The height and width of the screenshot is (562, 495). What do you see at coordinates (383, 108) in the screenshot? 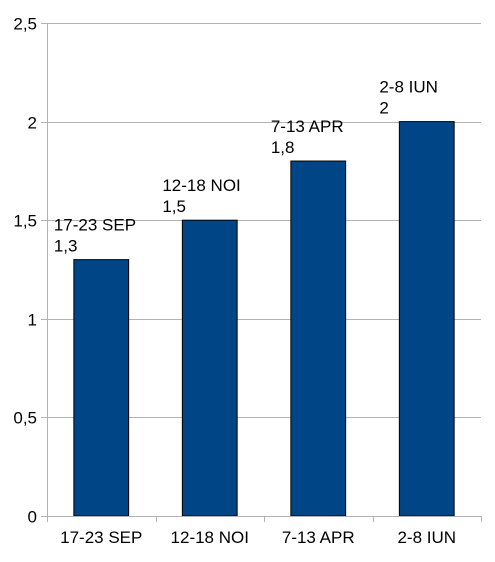
I see `data-label-value: 2` at bounding box center [383, 108].